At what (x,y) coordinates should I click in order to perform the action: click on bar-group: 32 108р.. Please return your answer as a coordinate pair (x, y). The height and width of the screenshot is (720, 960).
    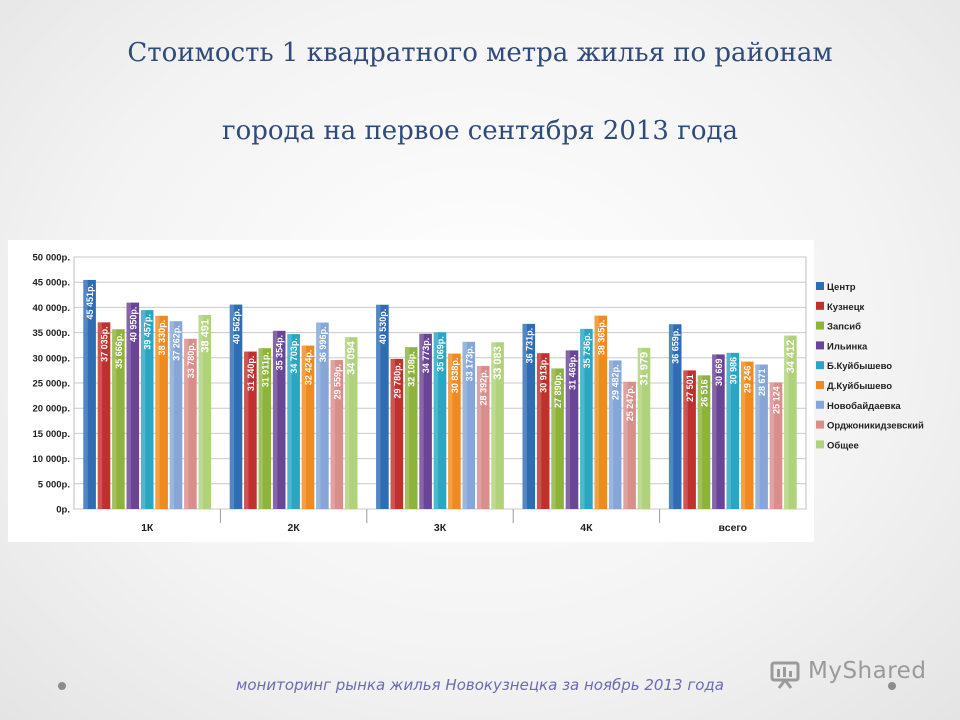
    Looking at the image, I should click on (411, 428).